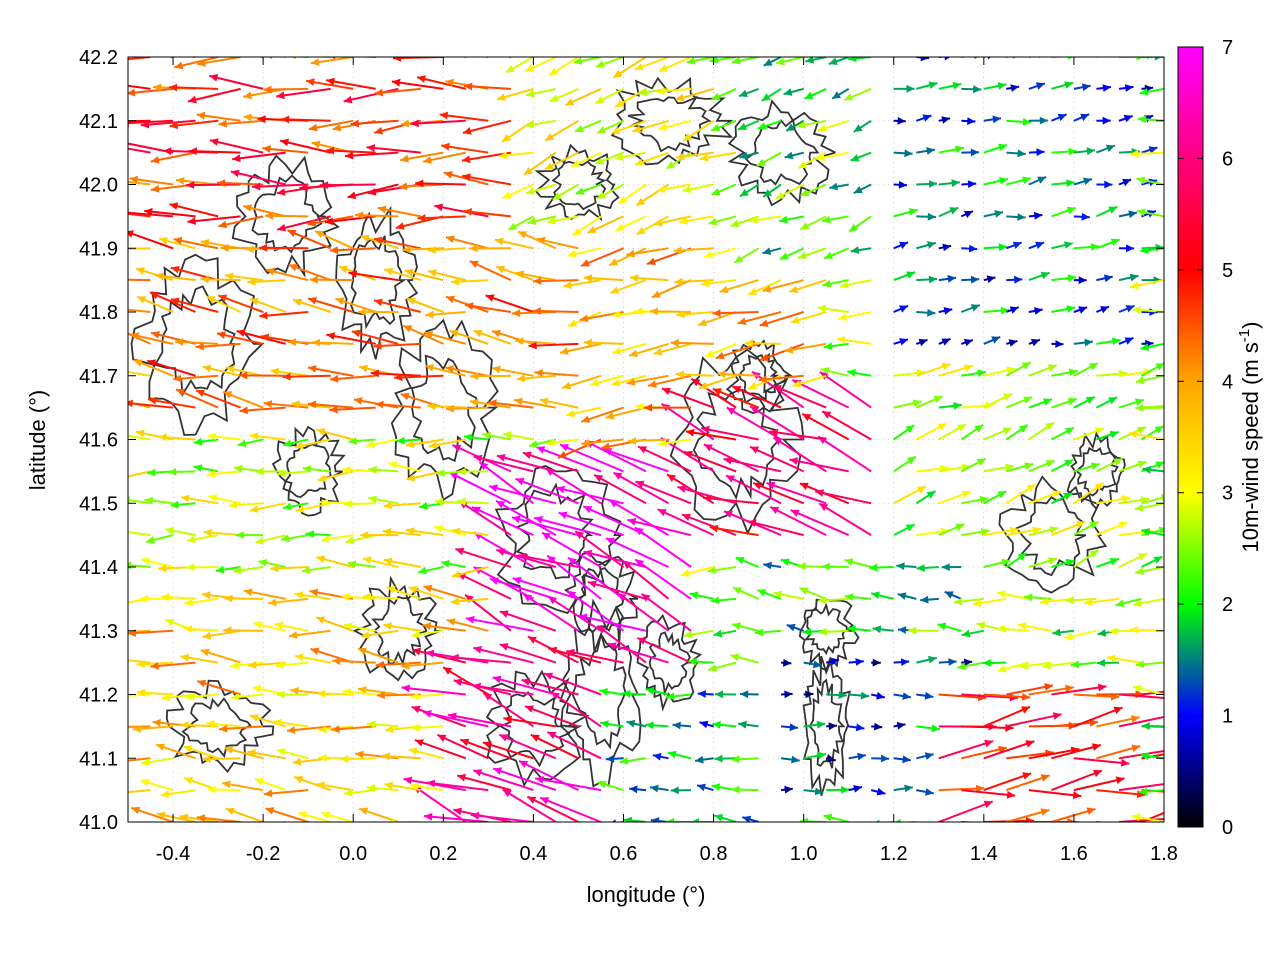 The image size is (1280, 965). What do you see at coordinates (1227, 494) in the screenshot?
I see `colorbar-tick-label: 3` at bounding box center [1227, 494].